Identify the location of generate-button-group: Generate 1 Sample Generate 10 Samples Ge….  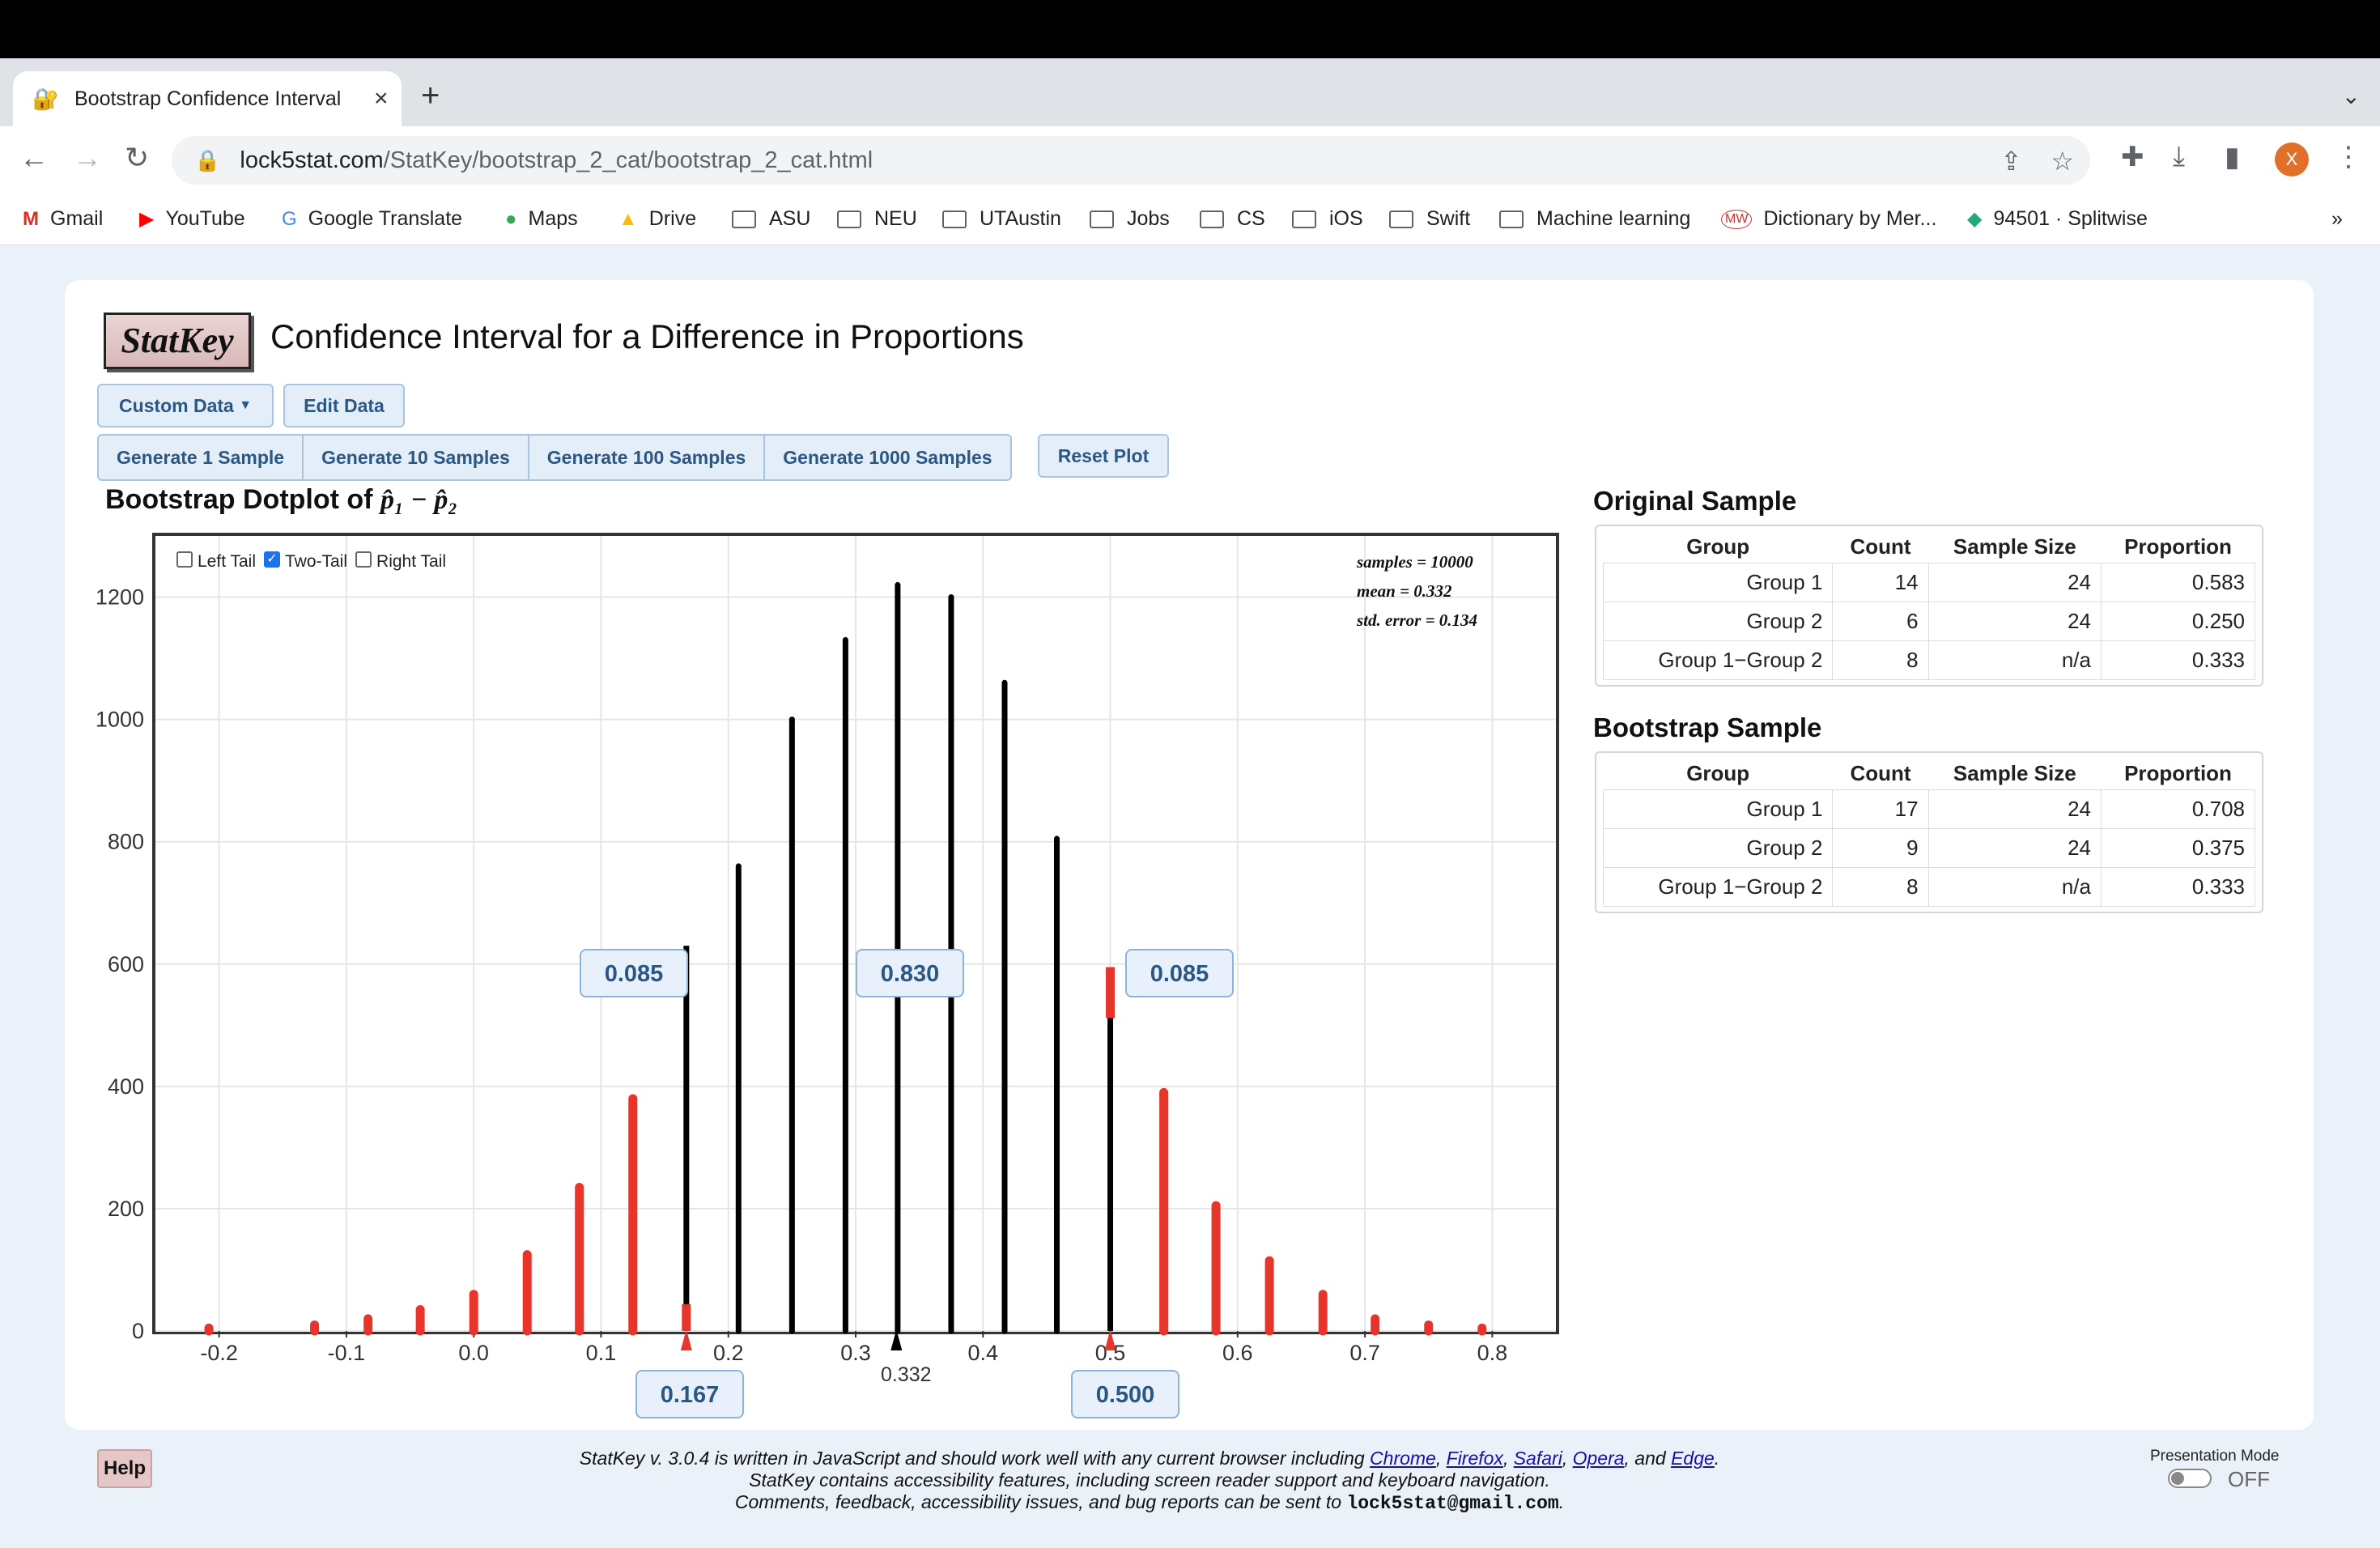
(554, 457).